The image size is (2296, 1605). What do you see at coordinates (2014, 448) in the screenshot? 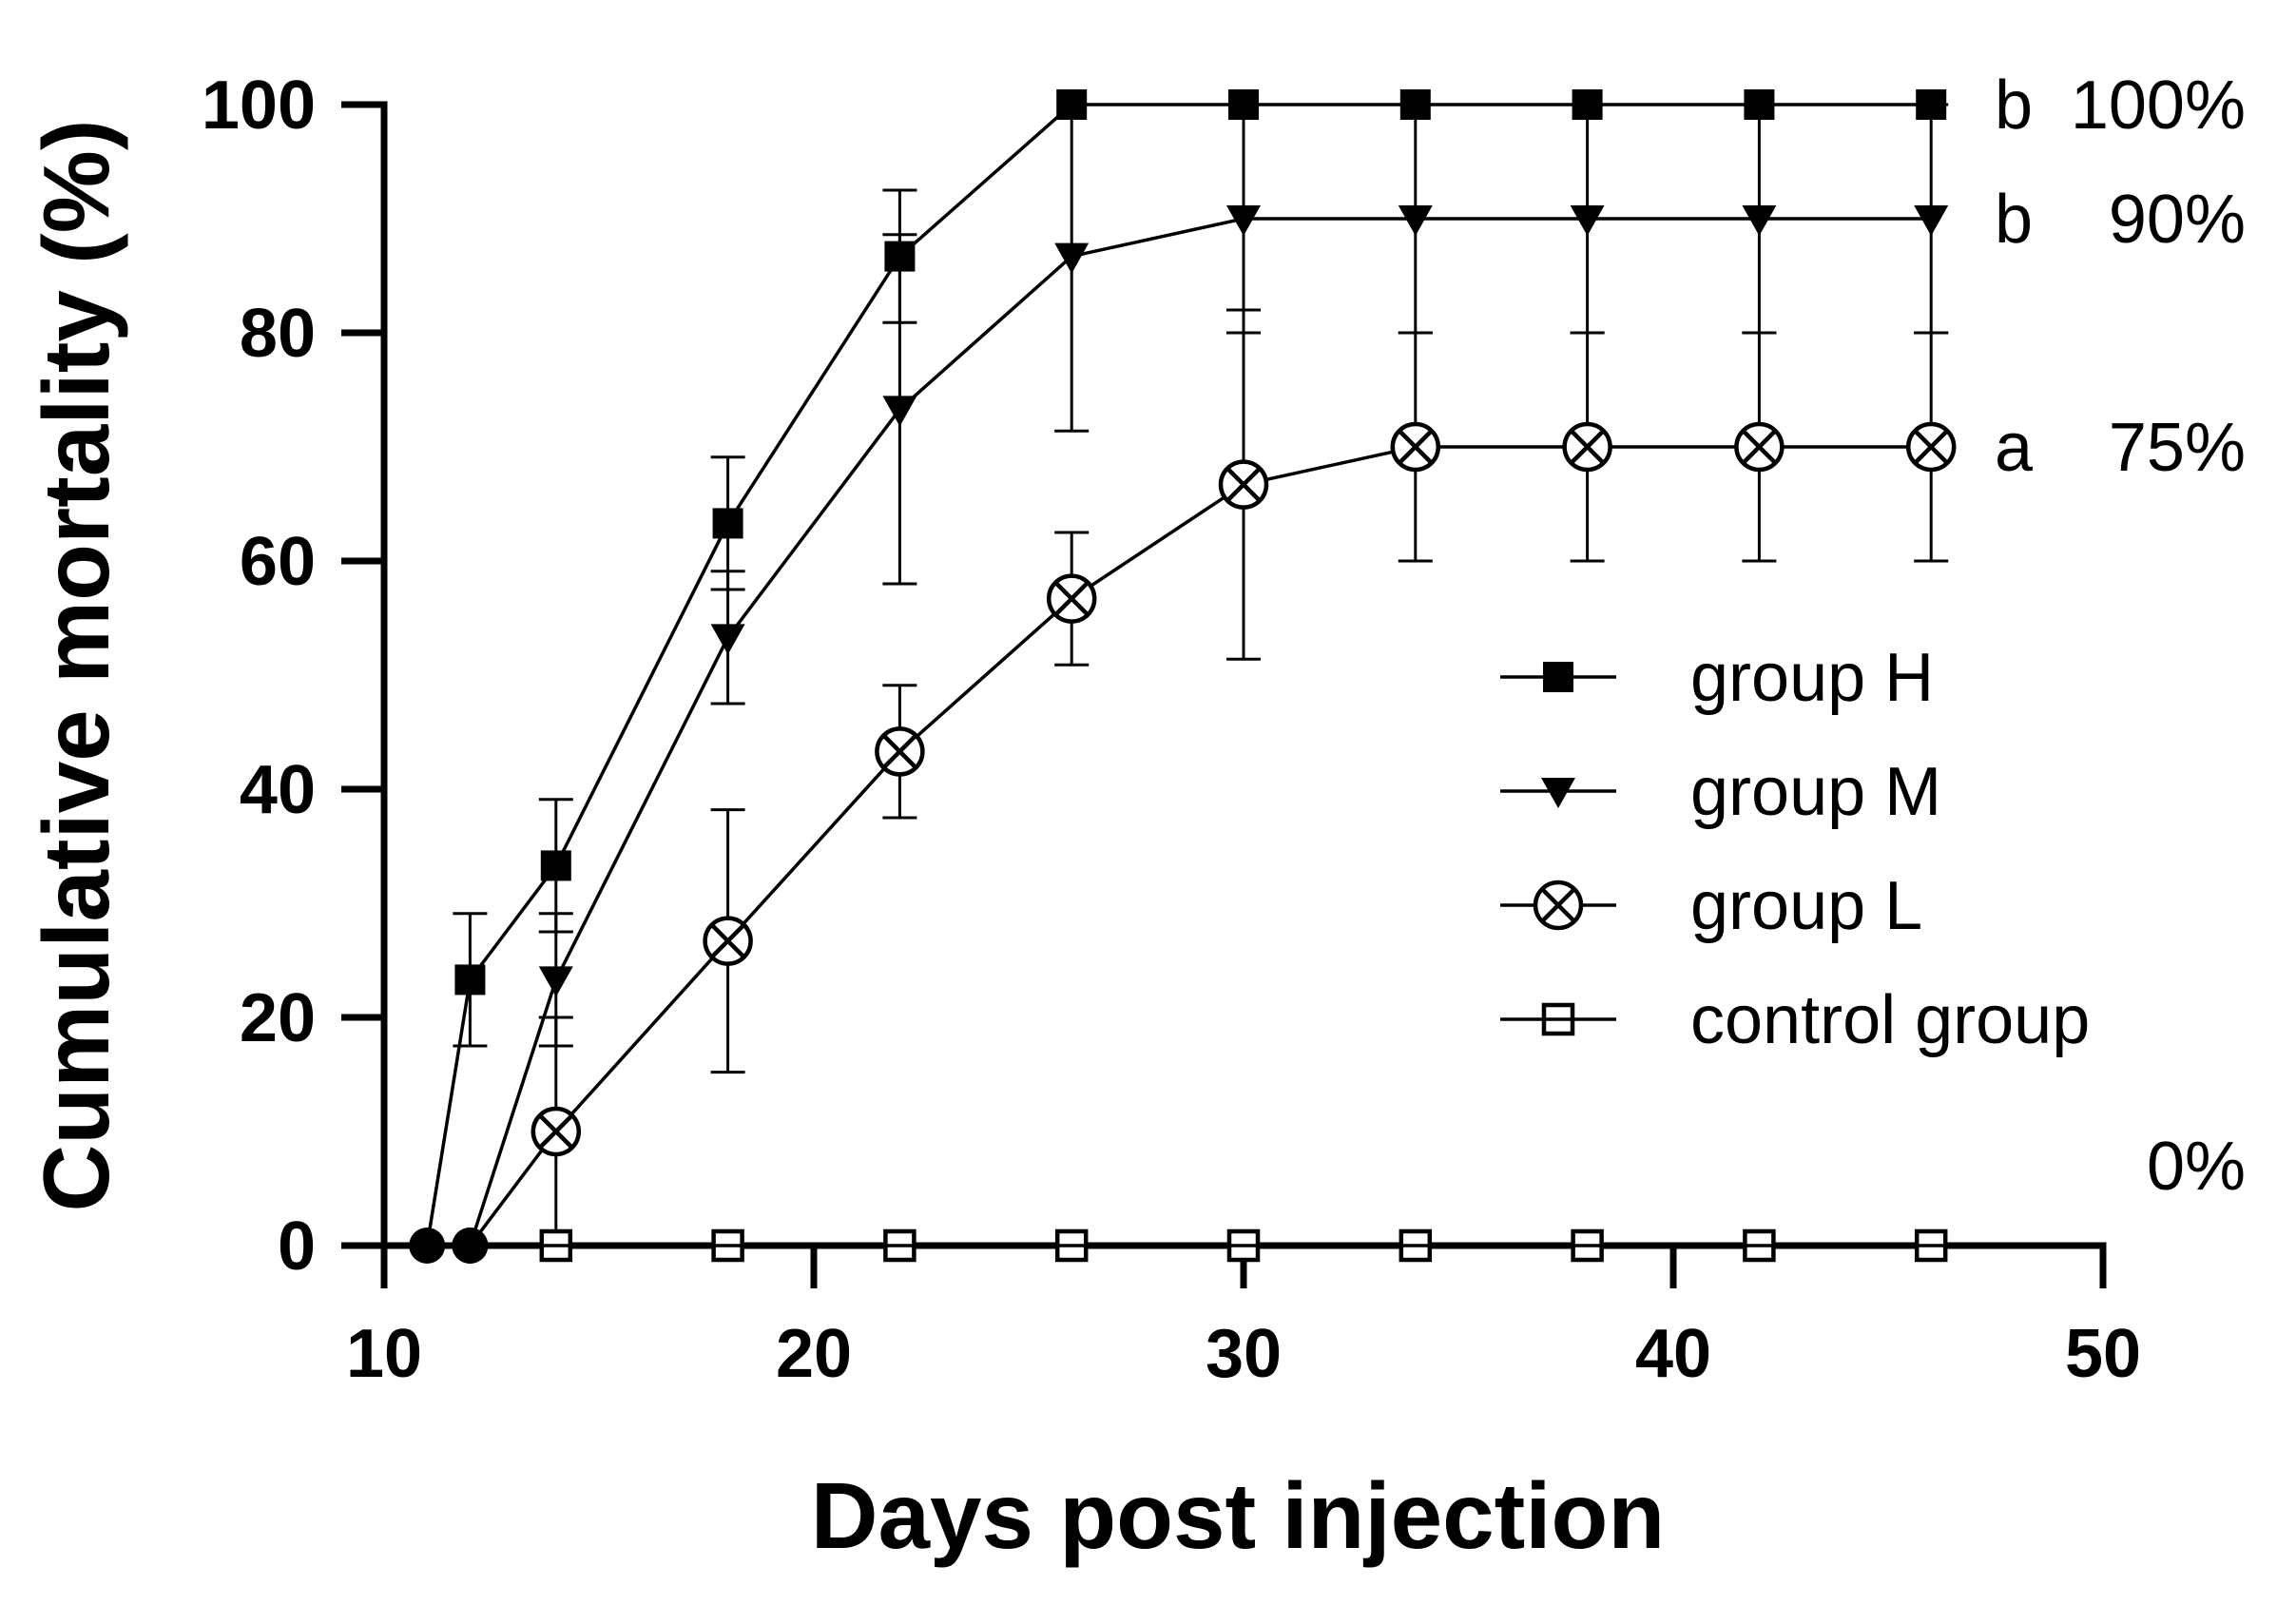
I see `significance-letter: a` at bounding box center [2014, 448].